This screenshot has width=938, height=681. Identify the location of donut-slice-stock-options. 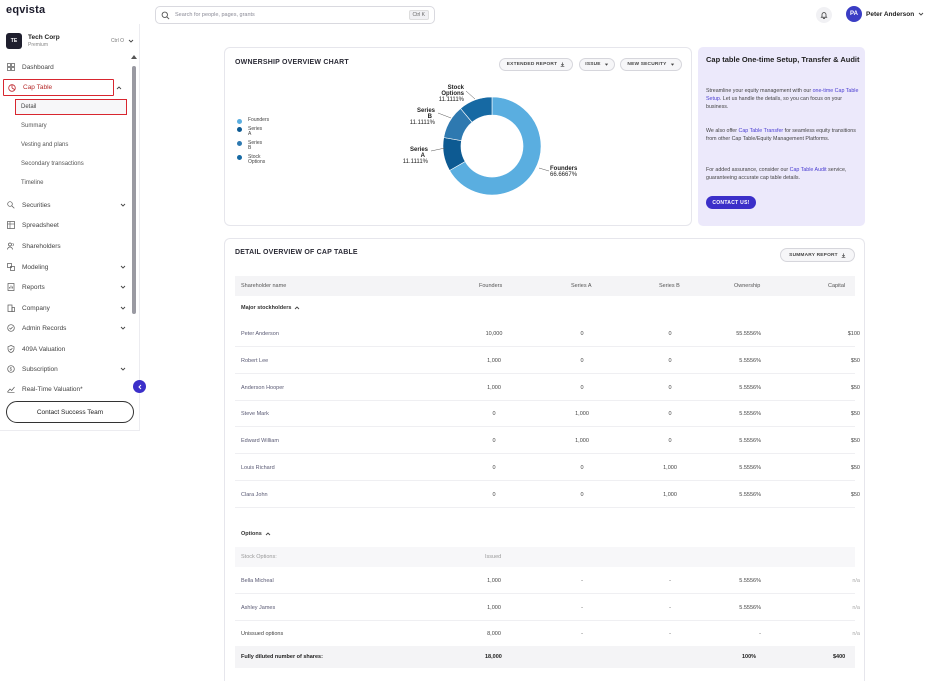
(476, 109).